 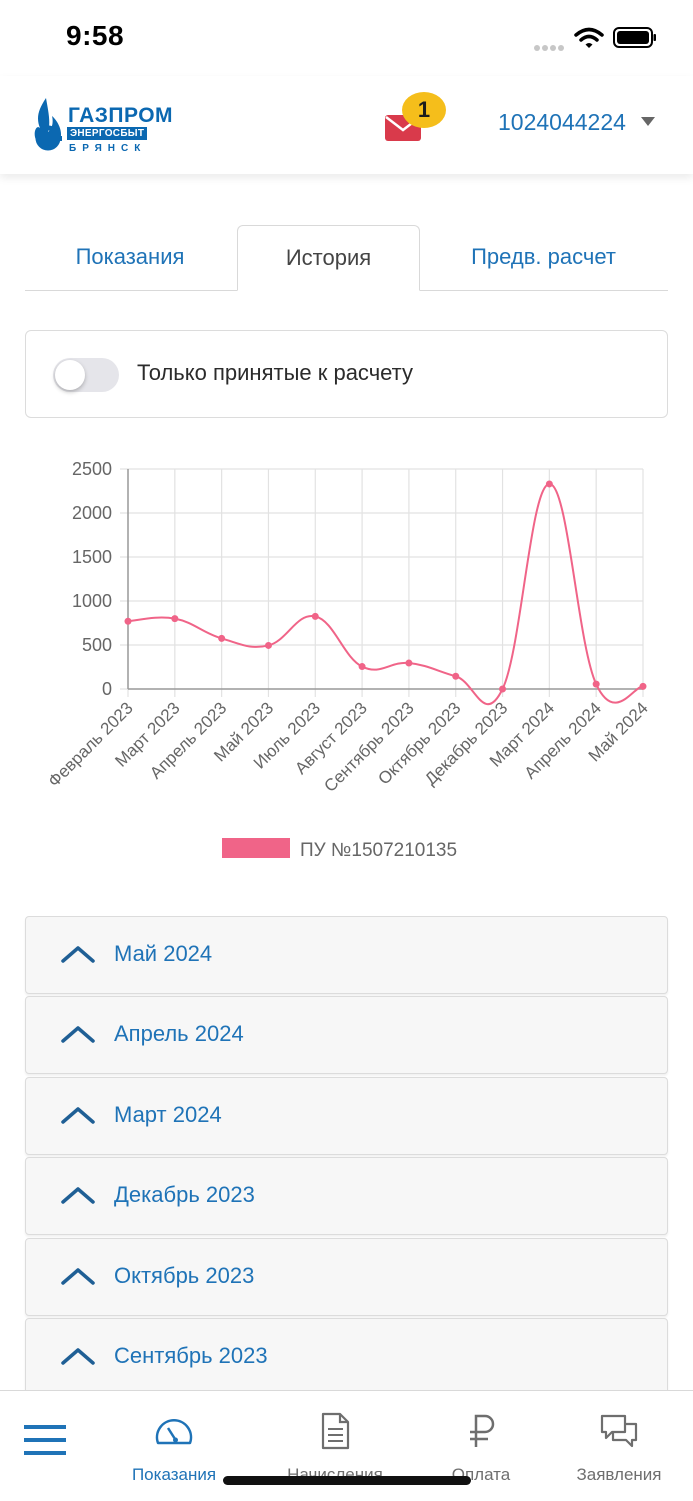 What do you see at coordinates (70, 375) in the screenshot?
I see `toggle-knob` at bounding box center [70, 375].